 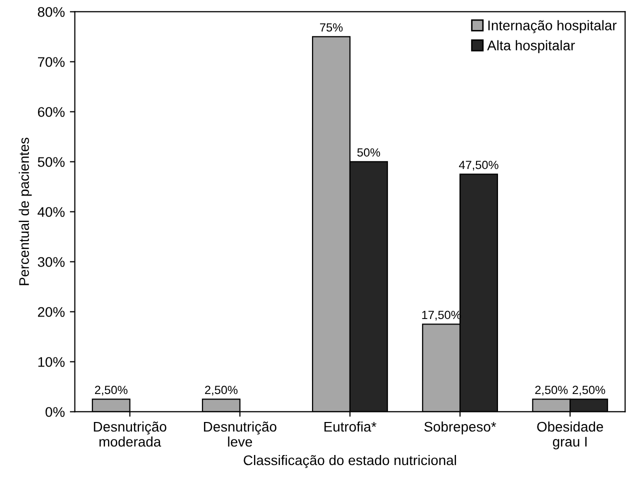 What do you see at coordinates (130, 434) in the screenshot?
I see `x-tick-label: Desnutrição moderada` at bounding box center [130, 434].